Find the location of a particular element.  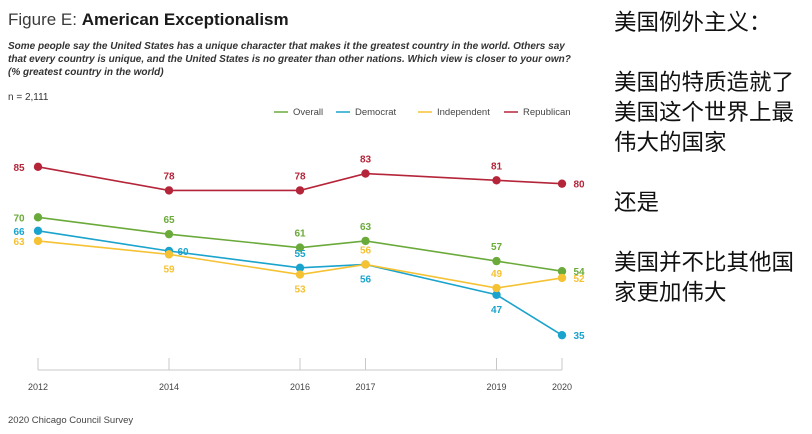

sample-size: n = 2,111 is located at coordinates (28, 97).